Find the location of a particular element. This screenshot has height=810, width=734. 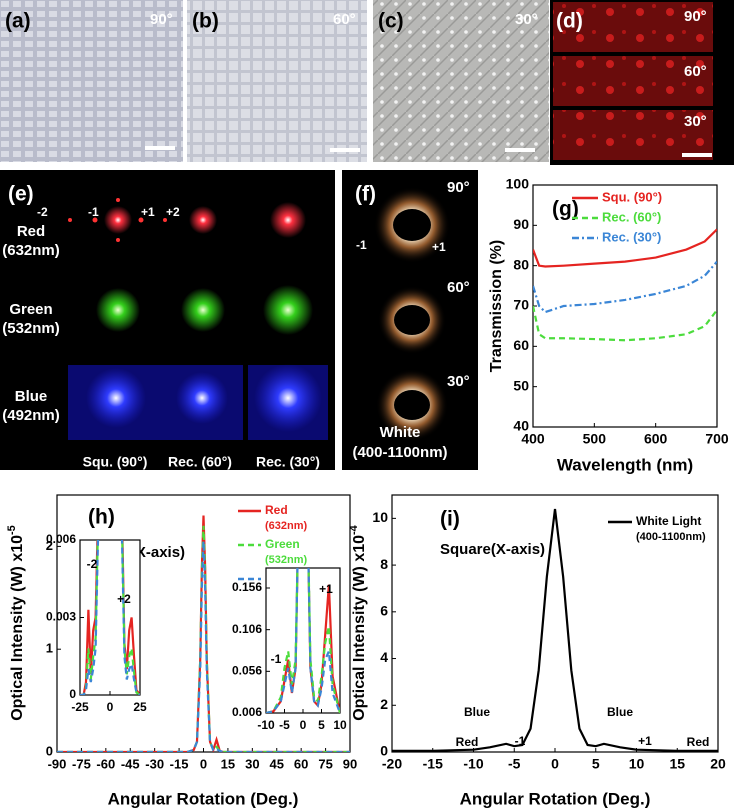

x-tick-label: -5 is located at coordinates (284, 725).